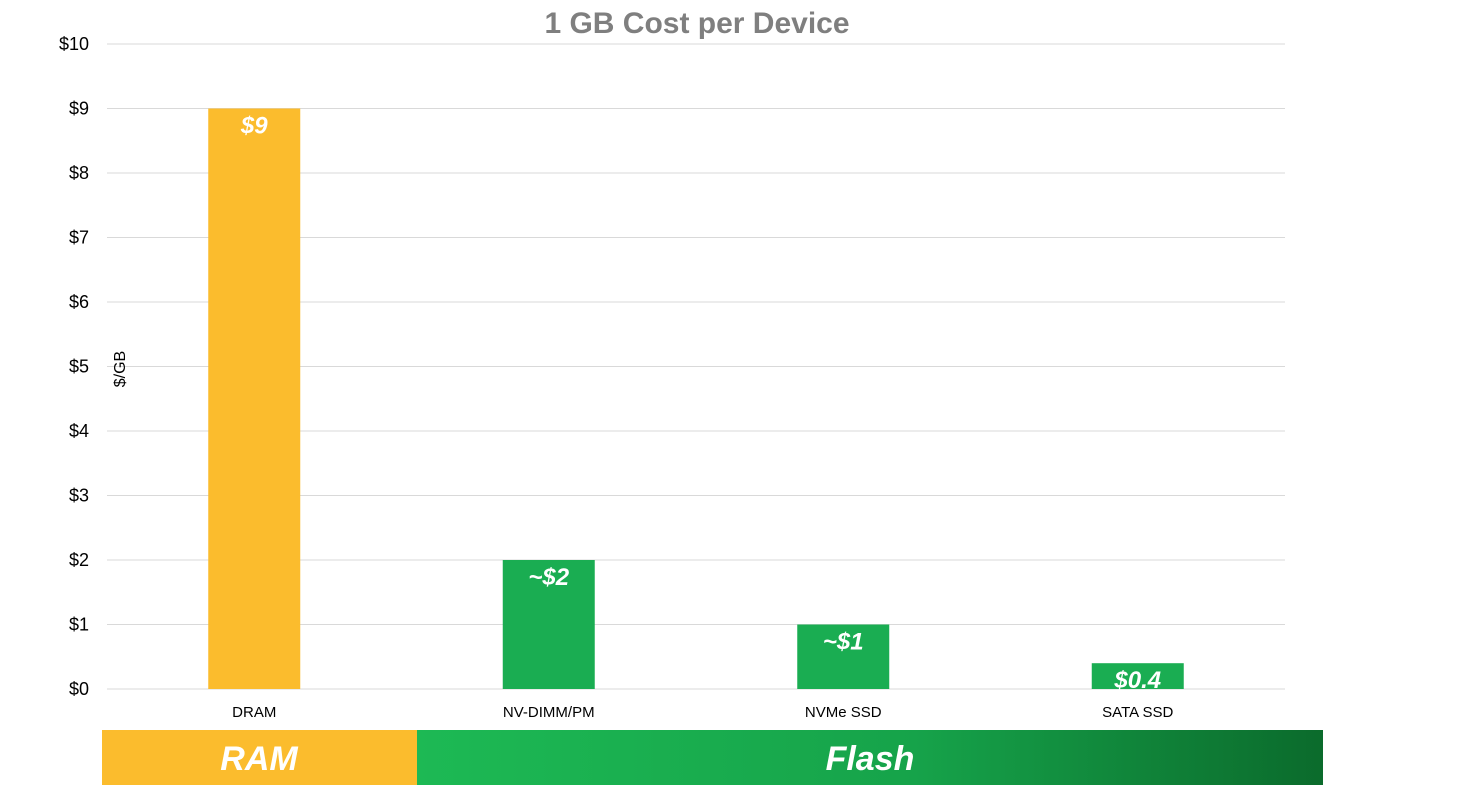 This screenshot has height=812, width=1480. Describe the element at coordinates (549, 712) in the screenshot. I see `x-tick-label: NV-DIMM/PM` at that location.